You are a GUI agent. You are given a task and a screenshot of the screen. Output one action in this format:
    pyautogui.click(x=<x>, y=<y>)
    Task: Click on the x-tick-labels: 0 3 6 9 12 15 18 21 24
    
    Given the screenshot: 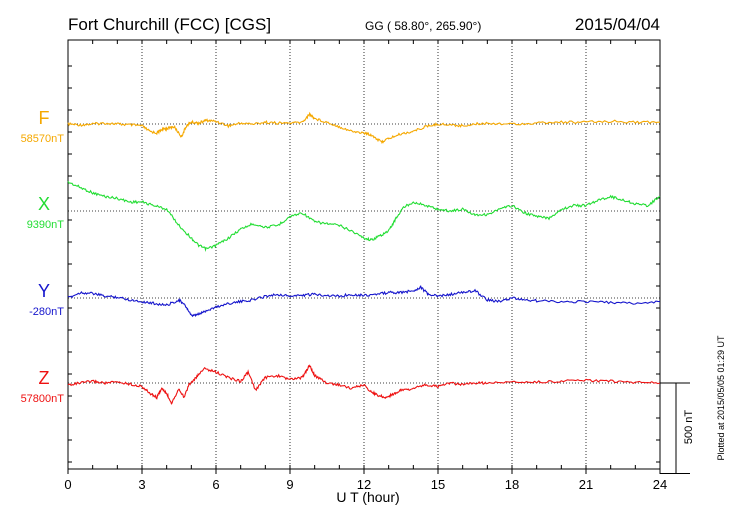 What is the action you would take?
    pyautogui.click(x=365, y=484)
    